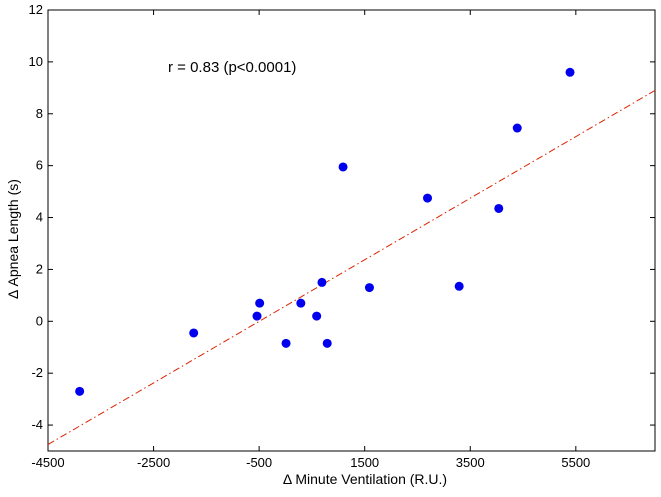 This screenshot has width=661, height=497. What do you see at coordinates (39, 165) in the screenshot?
I see `y-tick-label: 6` at bounding box center [39, 165].